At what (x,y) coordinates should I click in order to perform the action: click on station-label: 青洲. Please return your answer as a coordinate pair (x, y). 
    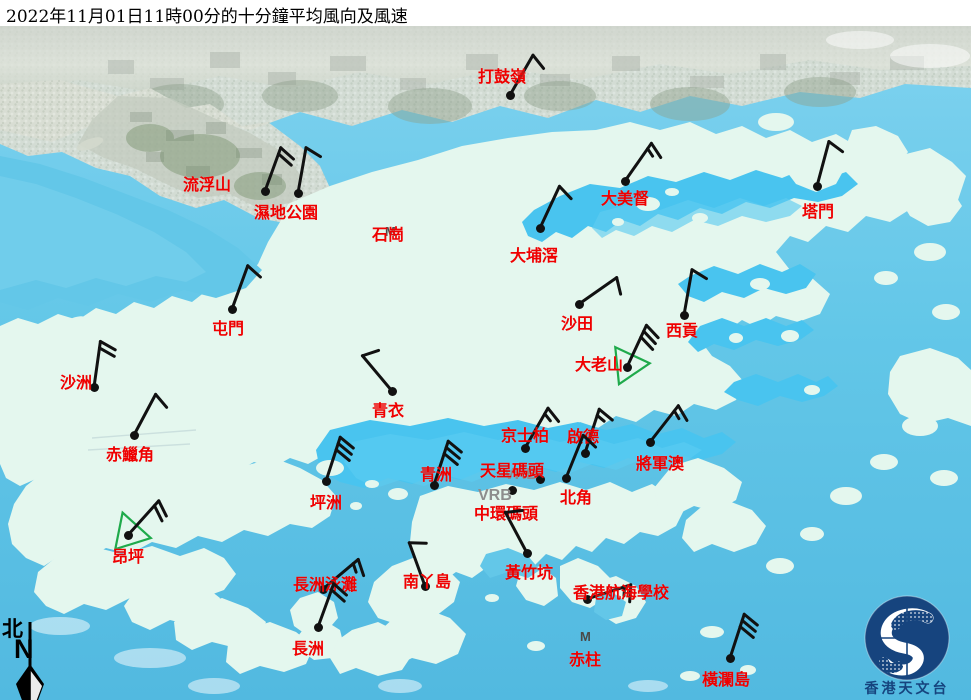
    Looking at the image, I should click on (436, 474).